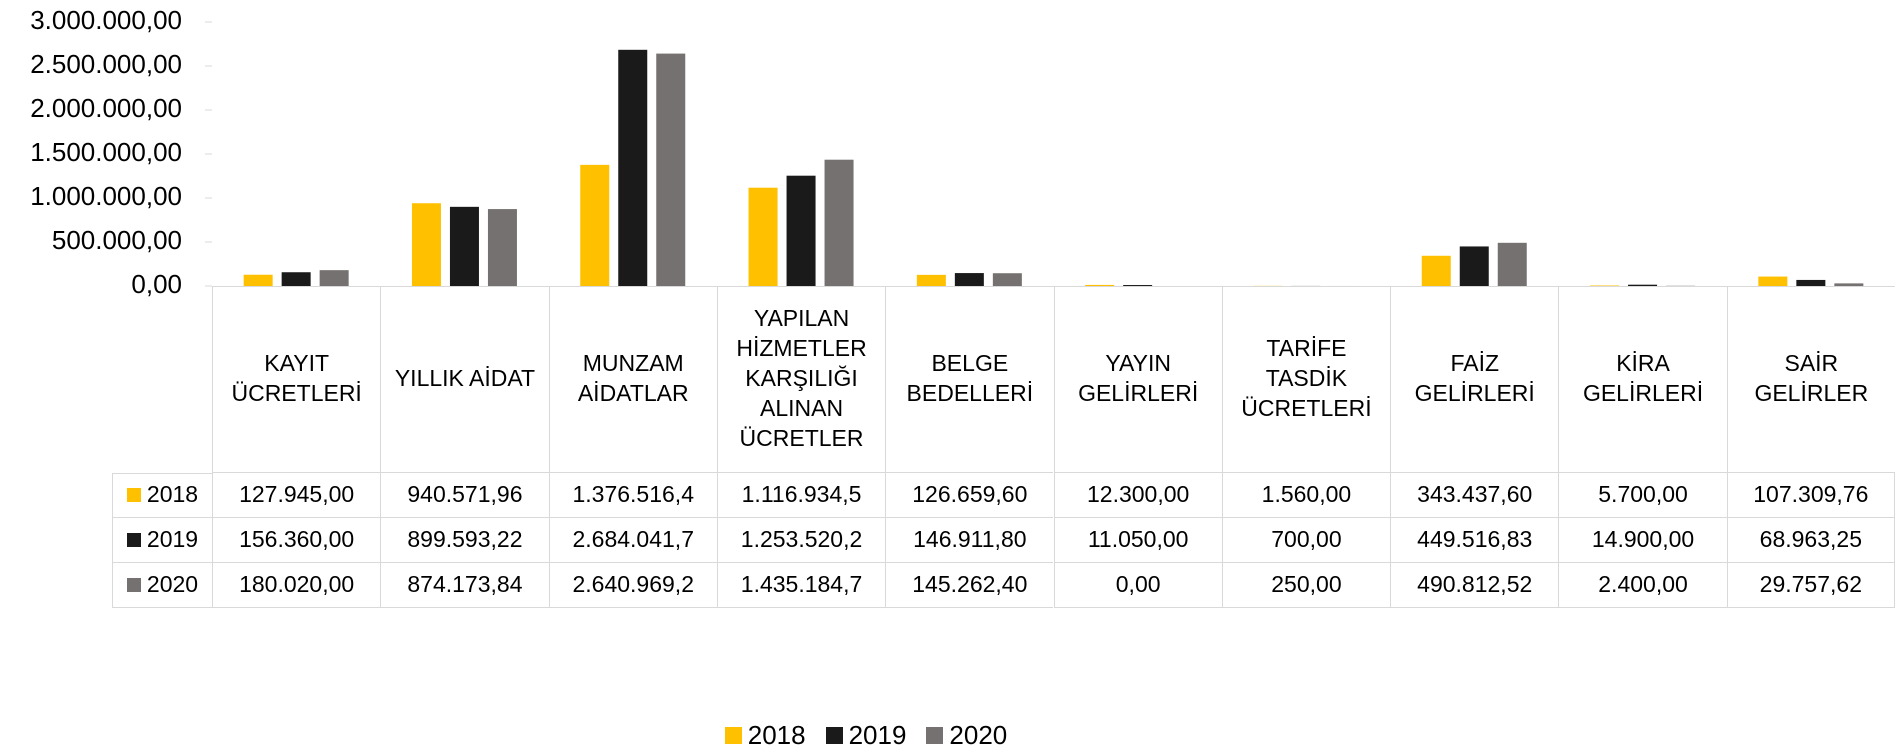 This screenshot has height=752, width=1902. Describe the element at coordinates (106, 152) in the screenshot. I see `y-tick-label: 1.500.000,00` at that location.